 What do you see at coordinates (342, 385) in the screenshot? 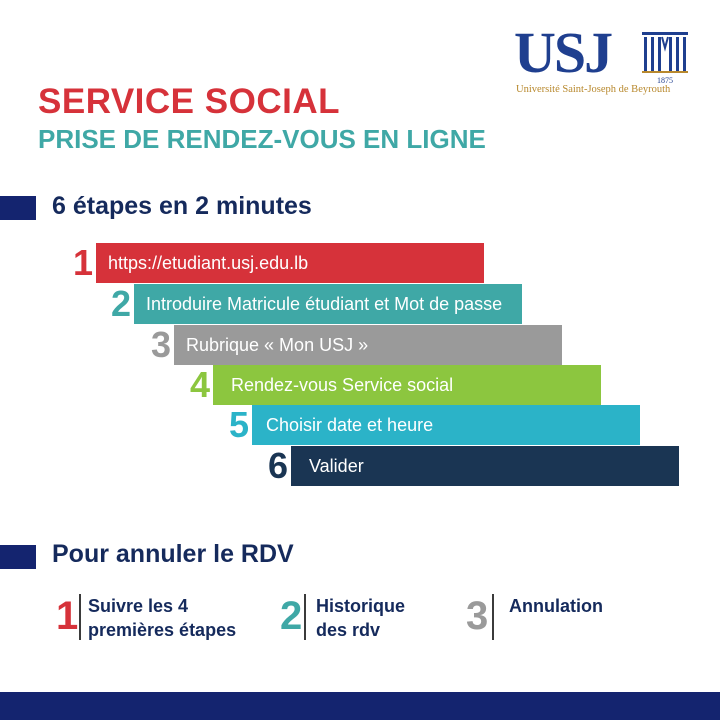
I see `step-label: Rendez-vous Service social` at bounding box center [342, 385].